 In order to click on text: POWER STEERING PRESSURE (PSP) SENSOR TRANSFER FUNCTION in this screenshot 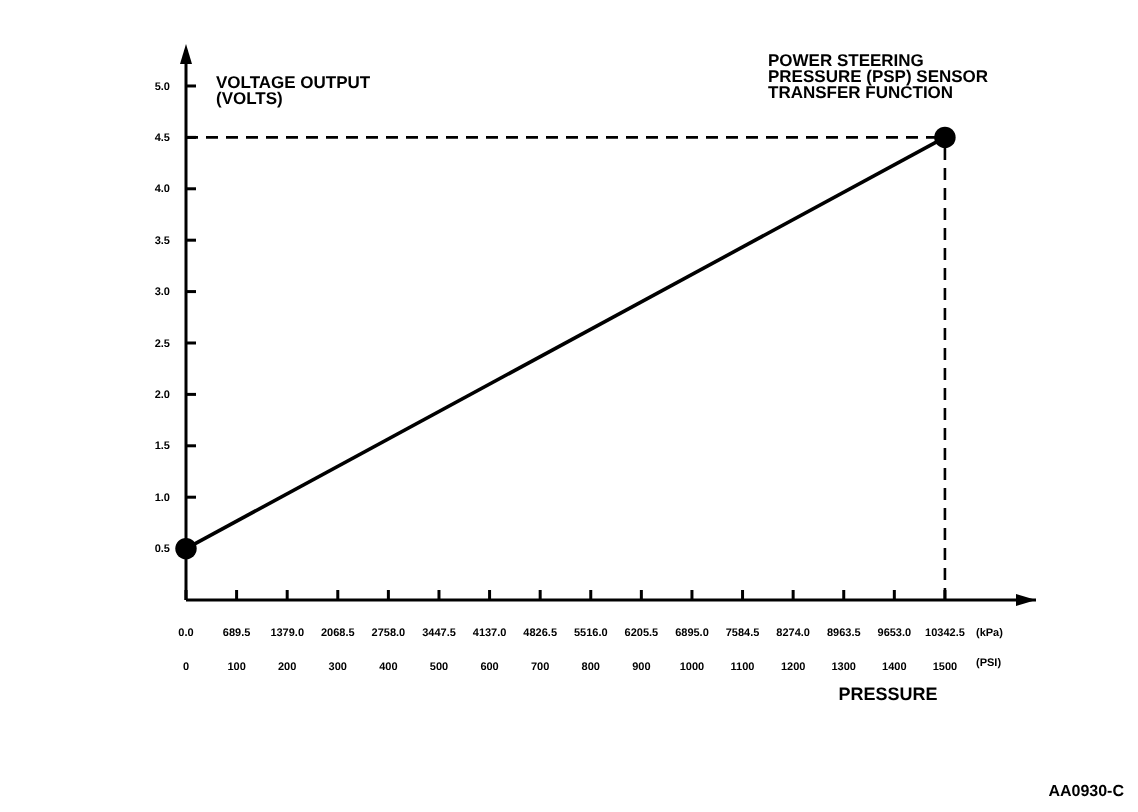, I will do `click(878, 76)`.